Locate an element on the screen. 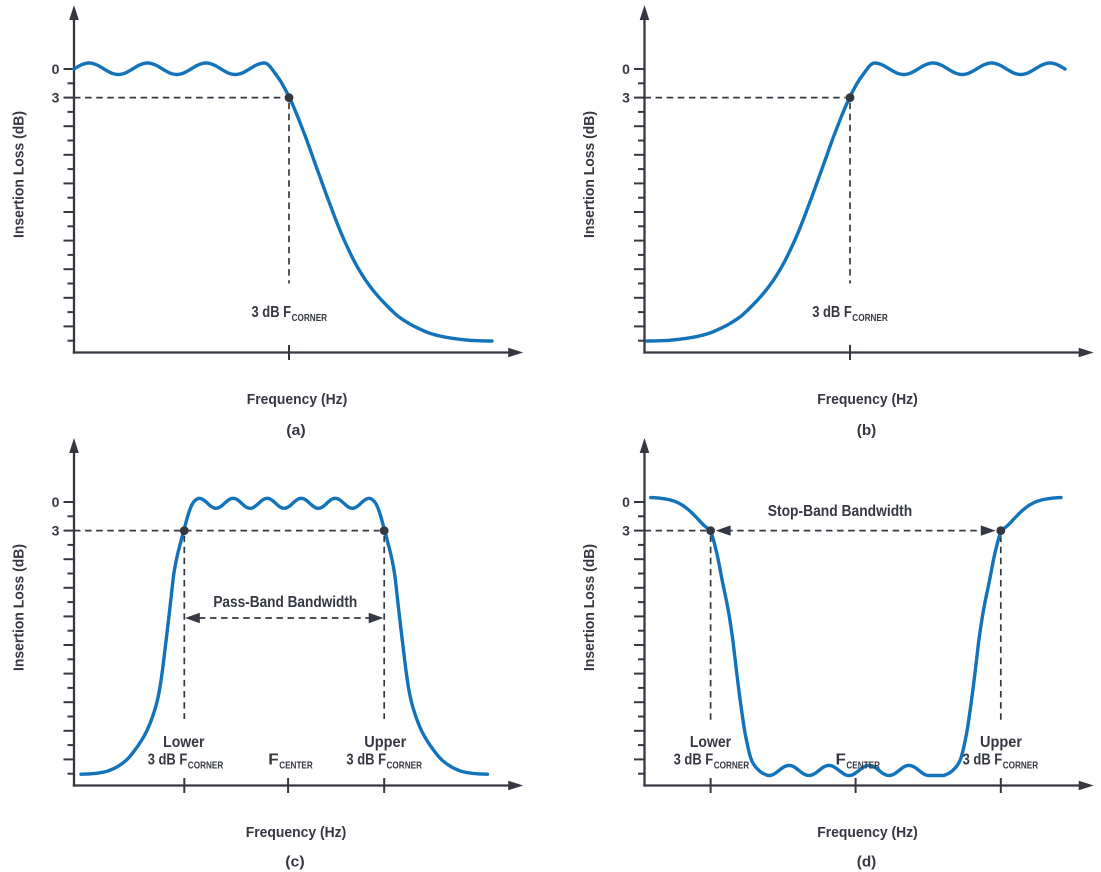  svg-text: (a) is located at coordinates (296, 430).